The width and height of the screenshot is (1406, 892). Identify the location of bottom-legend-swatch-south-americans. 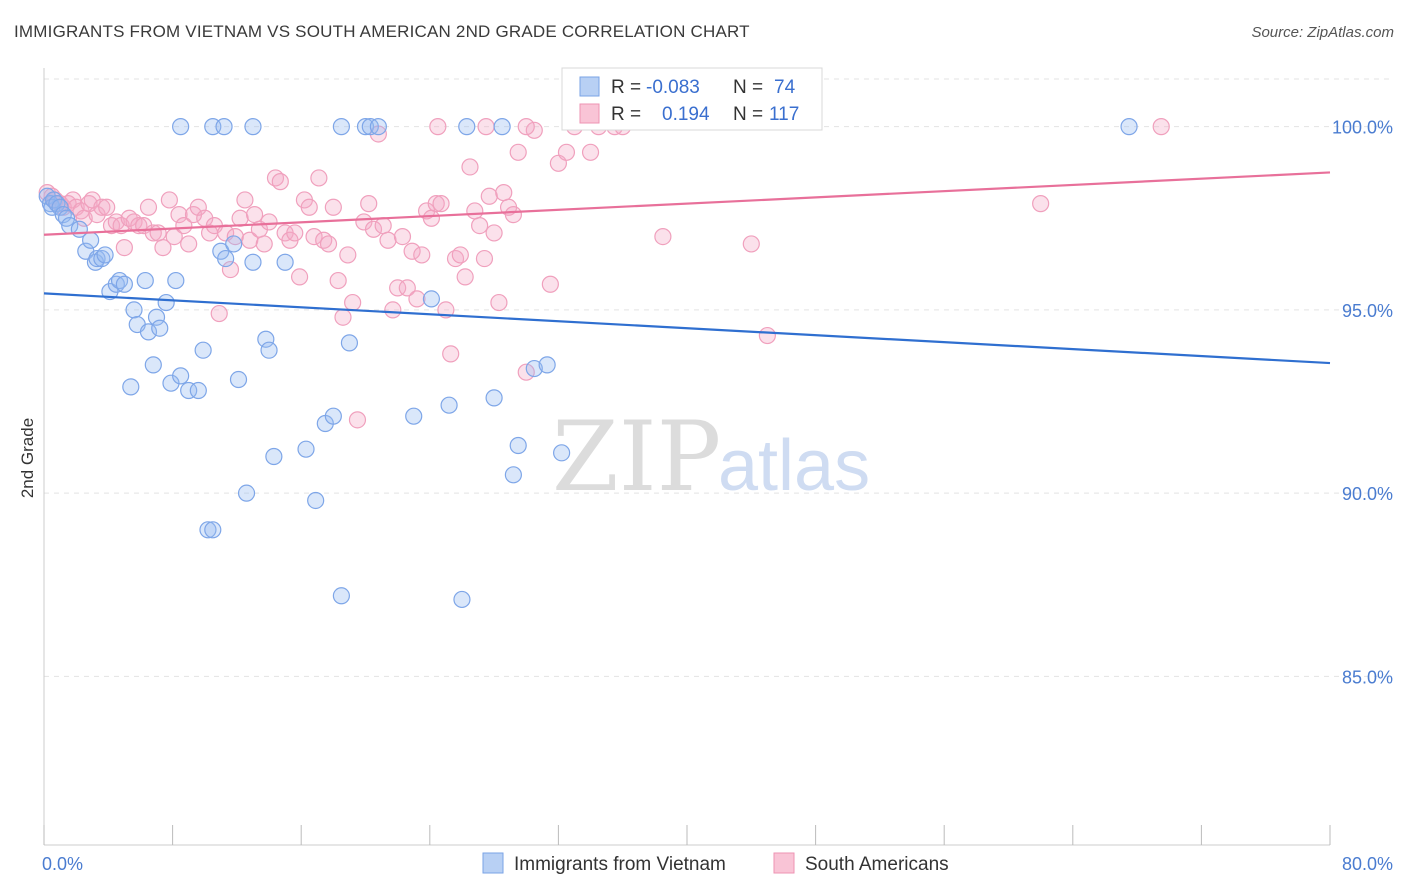
(784, 863).